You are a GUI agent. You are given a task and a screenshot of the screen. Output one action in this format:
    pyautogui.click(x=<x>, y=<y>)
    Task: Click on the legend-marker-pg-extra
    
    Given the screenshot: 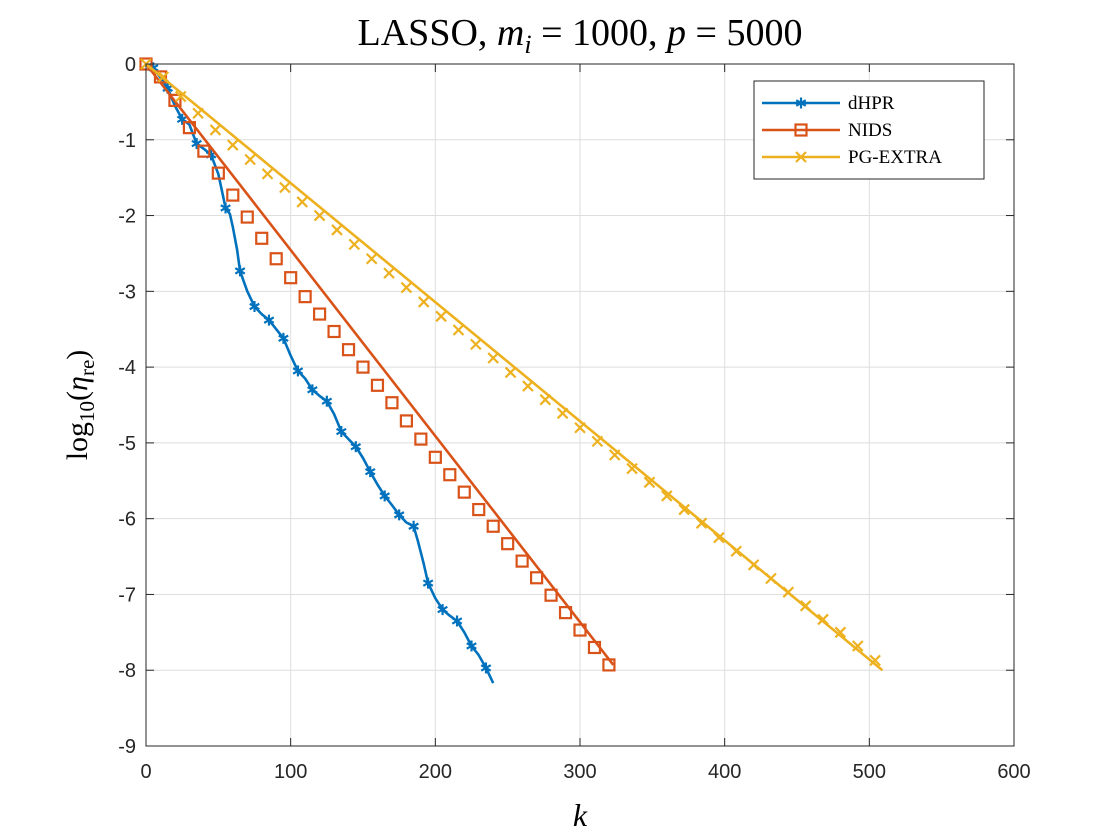 What is the action you would take?
    pyautogui.click(x=801, y=157)
    